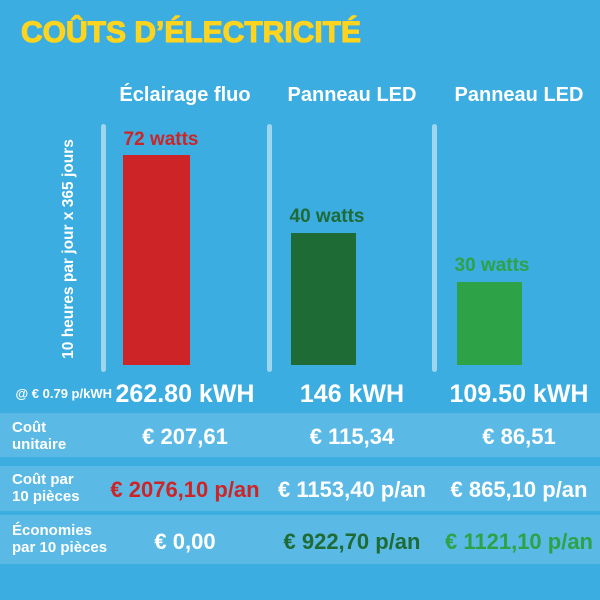 This screenshot has width=600, height=600. Describe the element at coordinates (352, 489) in the screenshot. I see `cost-per-10-led-40: € 1153,40 p/an` at that location.